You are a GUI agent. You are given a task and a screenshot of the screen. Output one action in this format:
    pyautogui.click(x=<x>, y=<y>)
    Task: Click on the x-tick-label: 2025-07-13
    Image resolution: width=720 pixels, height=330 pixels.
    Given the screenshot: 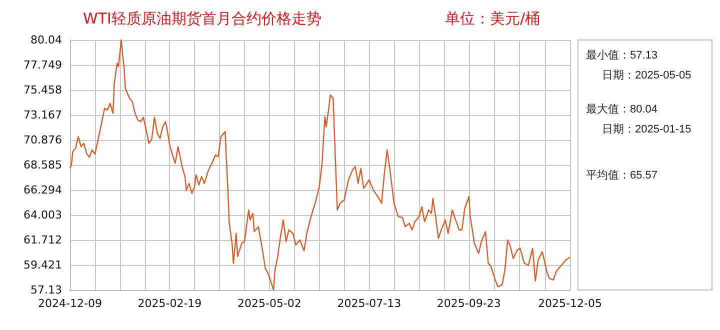 What is the action you would take?
    pyautogui.click(x=369, y=303)
    